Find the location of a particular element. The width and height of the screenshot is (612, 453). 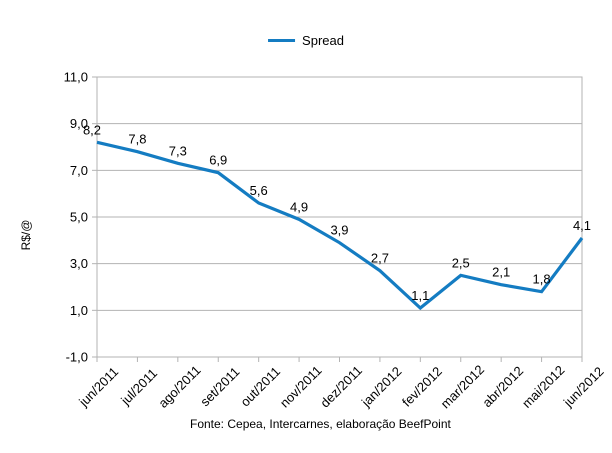

y-tick-label: 11,0 is located at coordinates (76, 77).